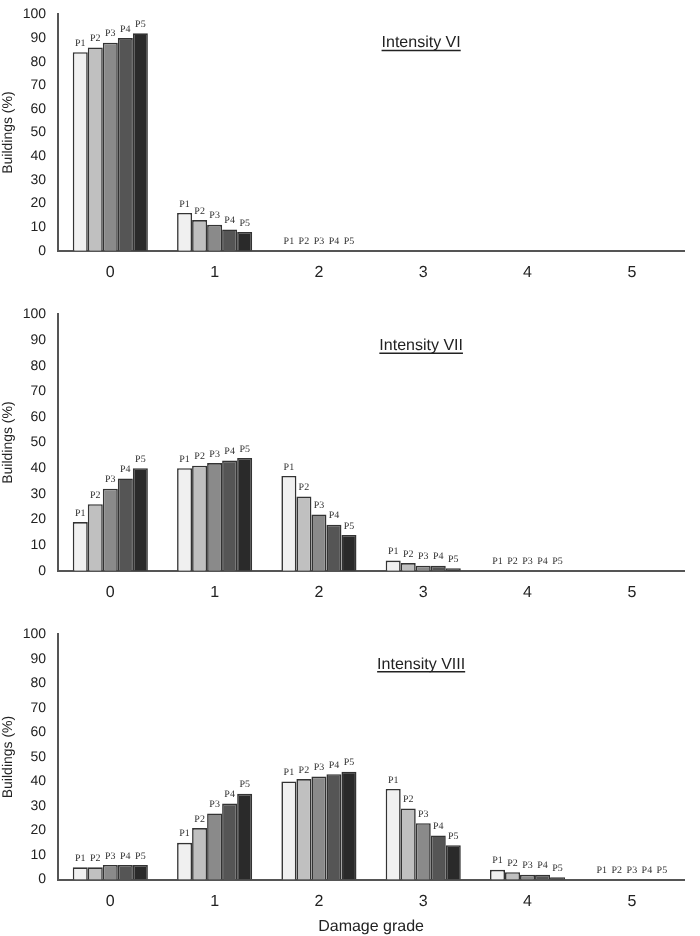 This screenshot has height=936, width=700. What do you see at coordinates (372, 925) in the screenshot?
I see `x-axis-title: Damage grade` at bounding box center [372, 925].